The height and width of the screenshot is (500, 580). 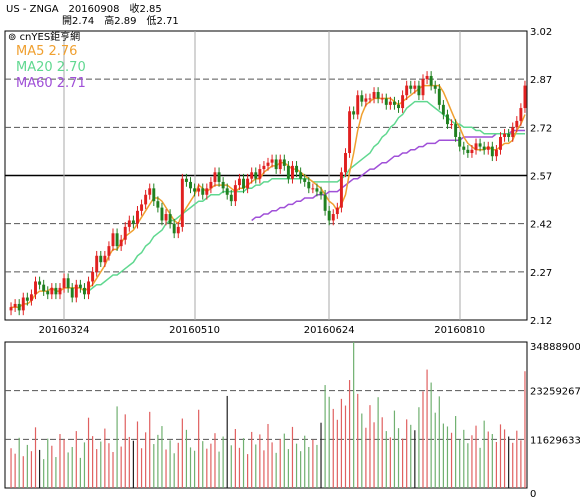 What do you see at coordinates (555, 440) in the screenshot?
I see `volume-tick-label: 11629633` at bounding box center [555, 440].